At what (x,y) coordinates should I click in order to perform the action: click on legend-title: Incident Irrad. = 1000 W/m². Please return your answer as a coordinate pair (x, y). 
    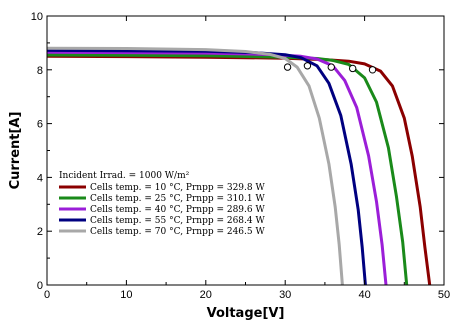
    Looking at the image, I should click on (124, 176).